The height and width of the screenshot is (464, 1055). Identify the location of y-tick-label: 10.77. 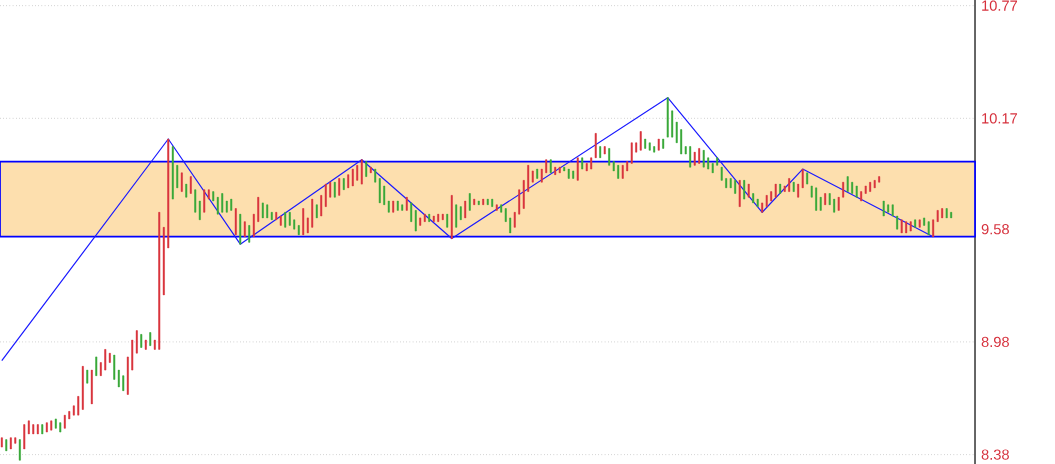
(1000, 5).